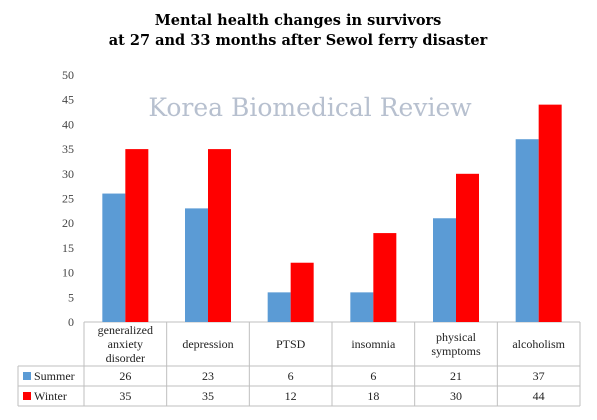 Image resolution: width=597 pixels, height=420 pixels. I want to click on y-tick-label: 35, so click(68, 149).